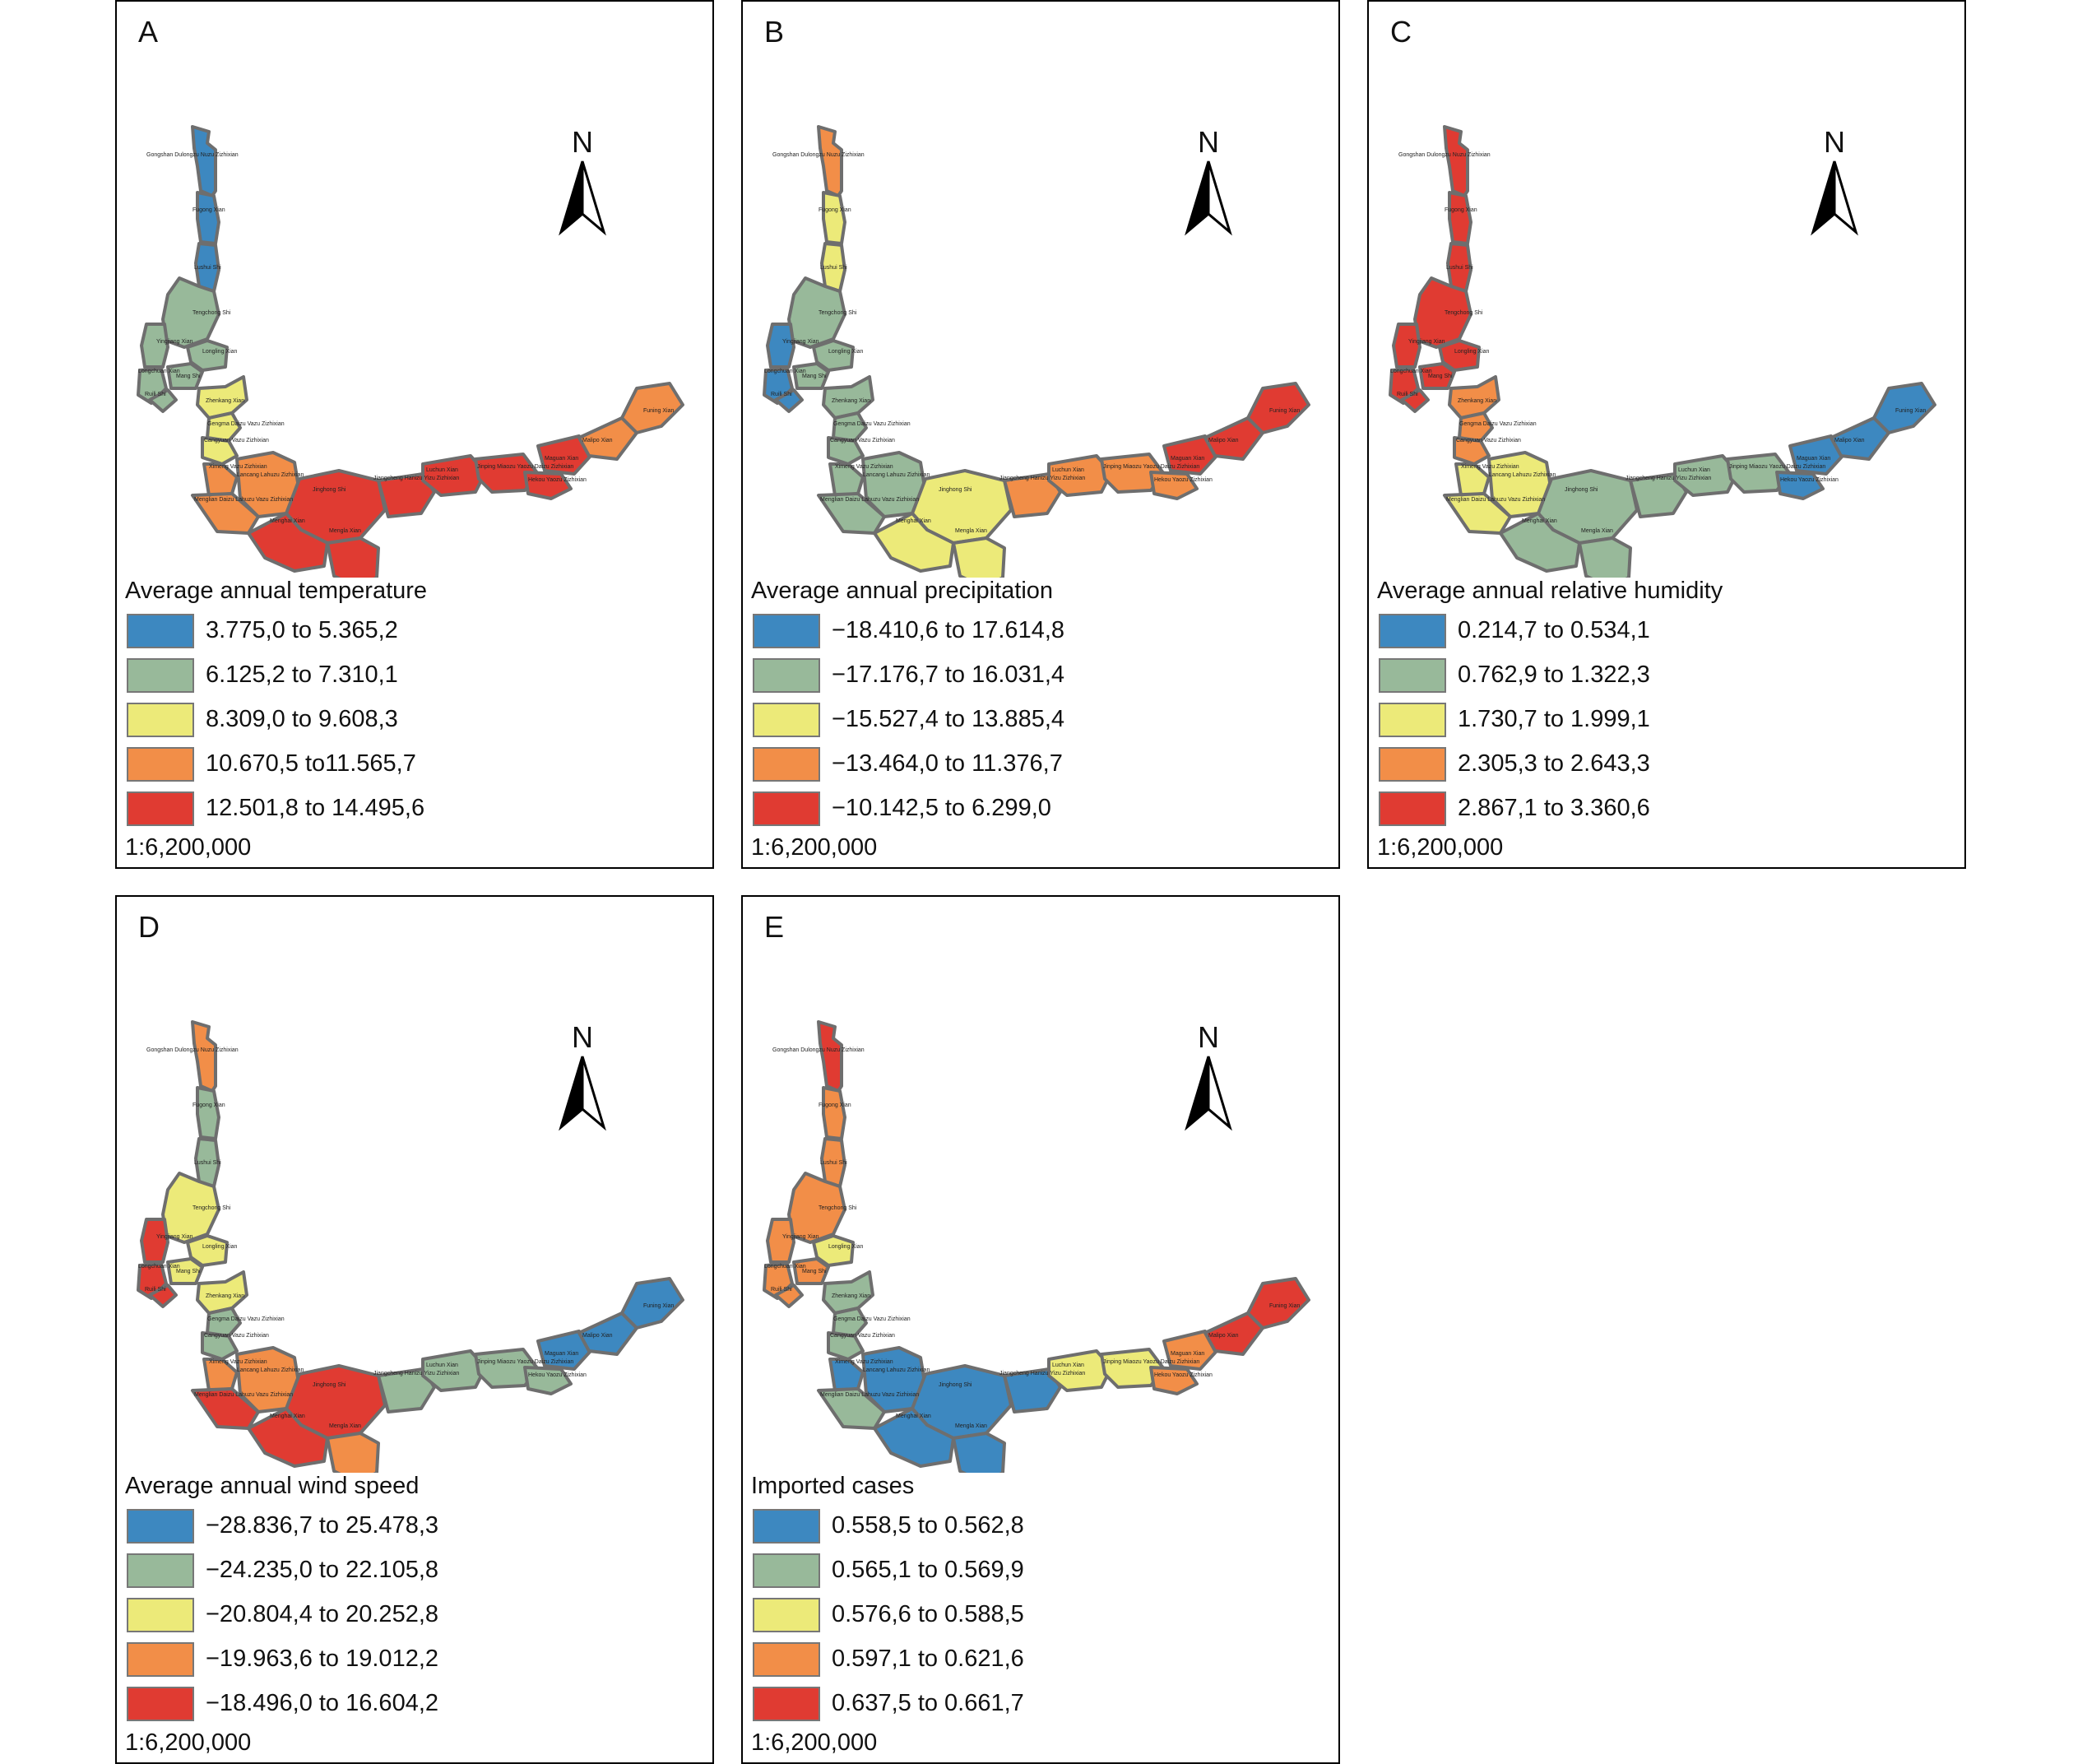 This screenshot has width=2073, height=1764. What do you see at coordinates (814, 847) in the screenshot?
I see `map-scale: 1:6,200,000` at bounding box center [814, 847].